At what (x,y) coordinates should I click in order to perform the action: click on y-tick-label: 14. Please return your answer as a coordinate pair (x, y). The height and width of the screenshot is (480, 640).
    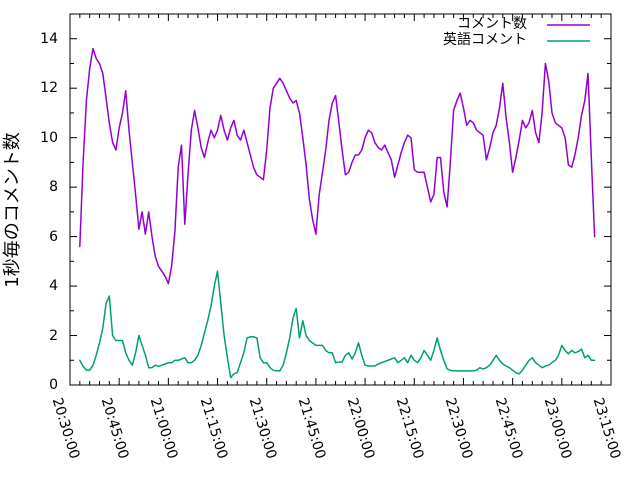
    Looking at the image, I should click on (49, 38).